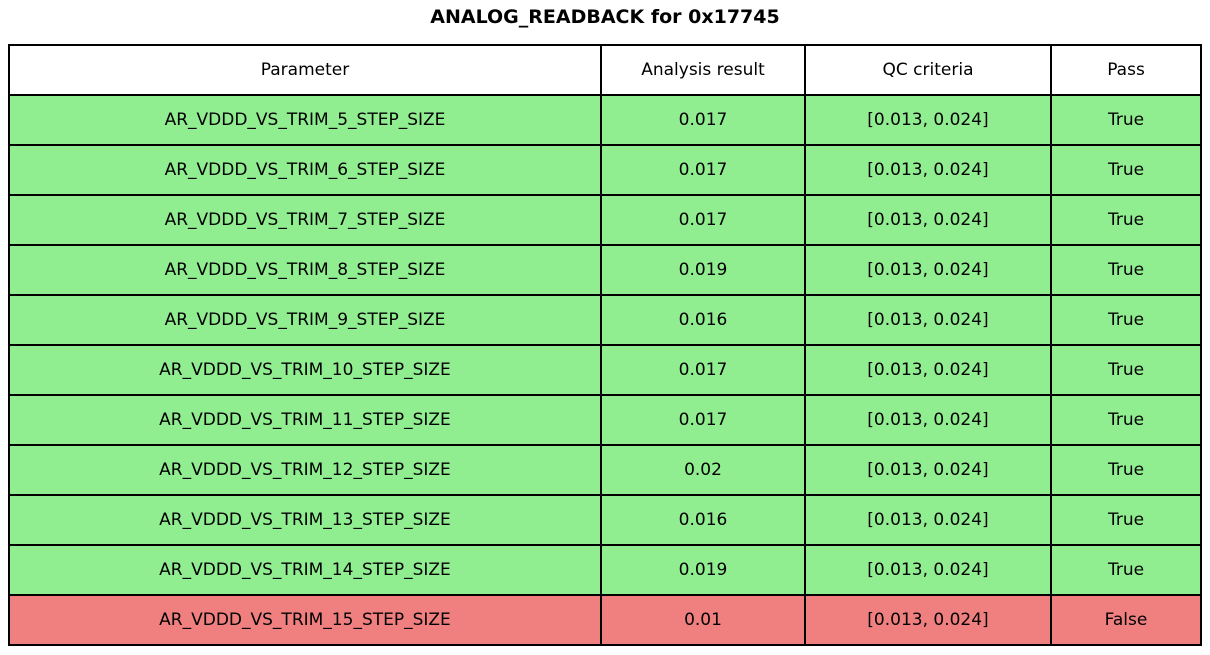 The image size is (1210, 655). I want to click on column-header-qc-criteria: QC criteria, so click(928, 70).